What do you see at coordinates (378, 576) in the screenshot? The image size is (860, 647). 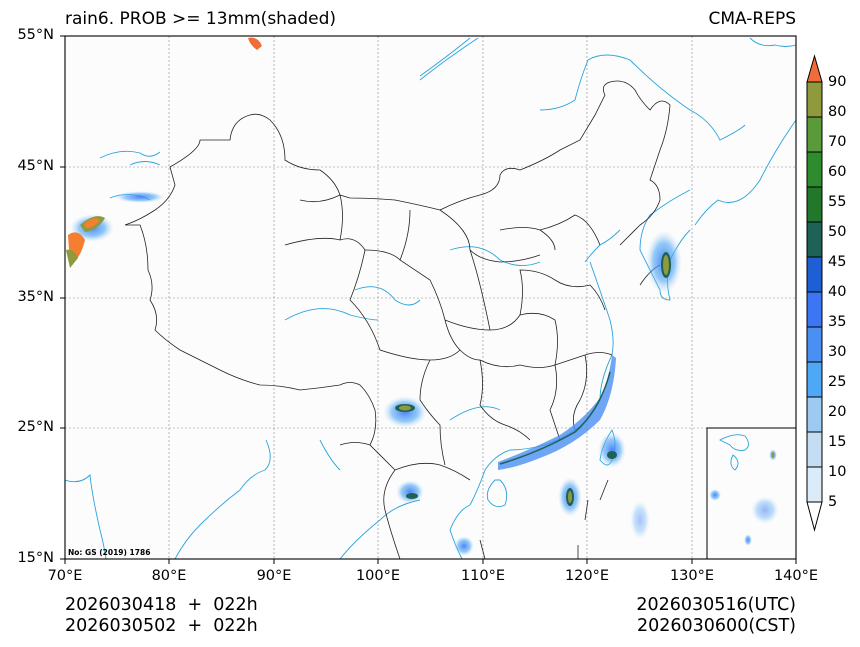 I see `x-tick-100e: 100°E` at bounding box center [378, 576].